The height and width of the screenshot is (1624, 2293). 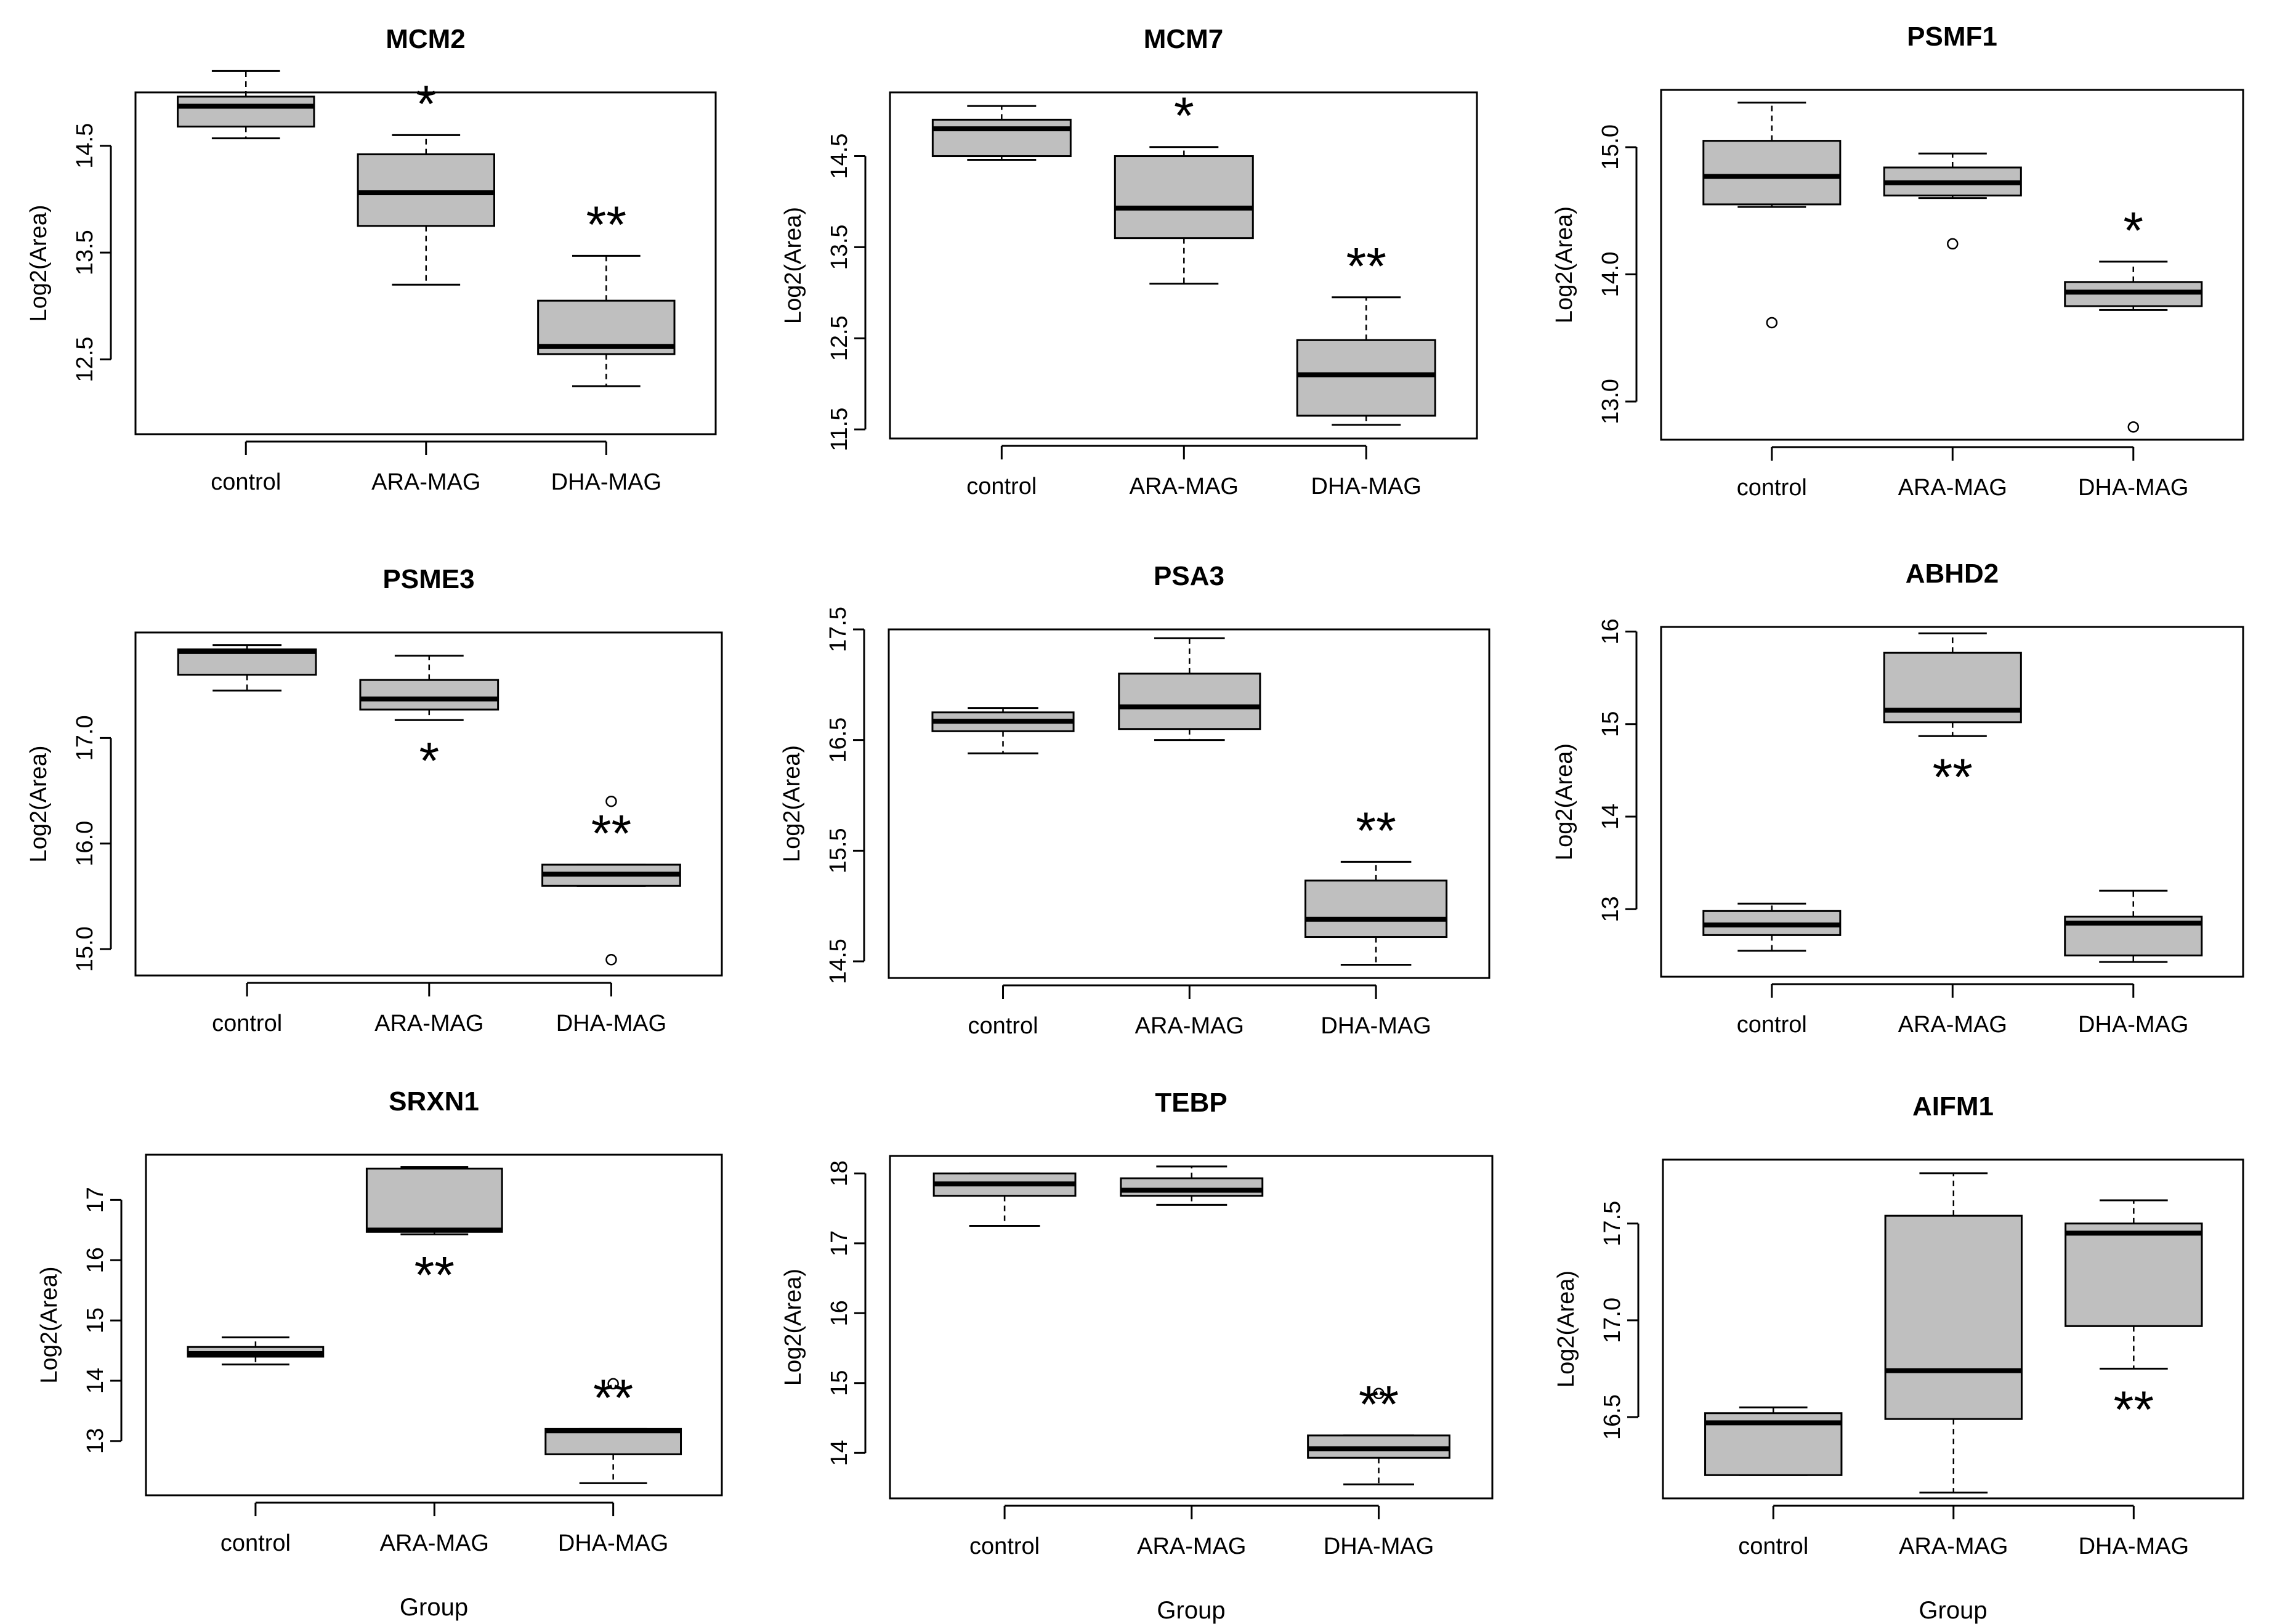 I want to click on box-dha-mag, so click(x=2133, y=926).